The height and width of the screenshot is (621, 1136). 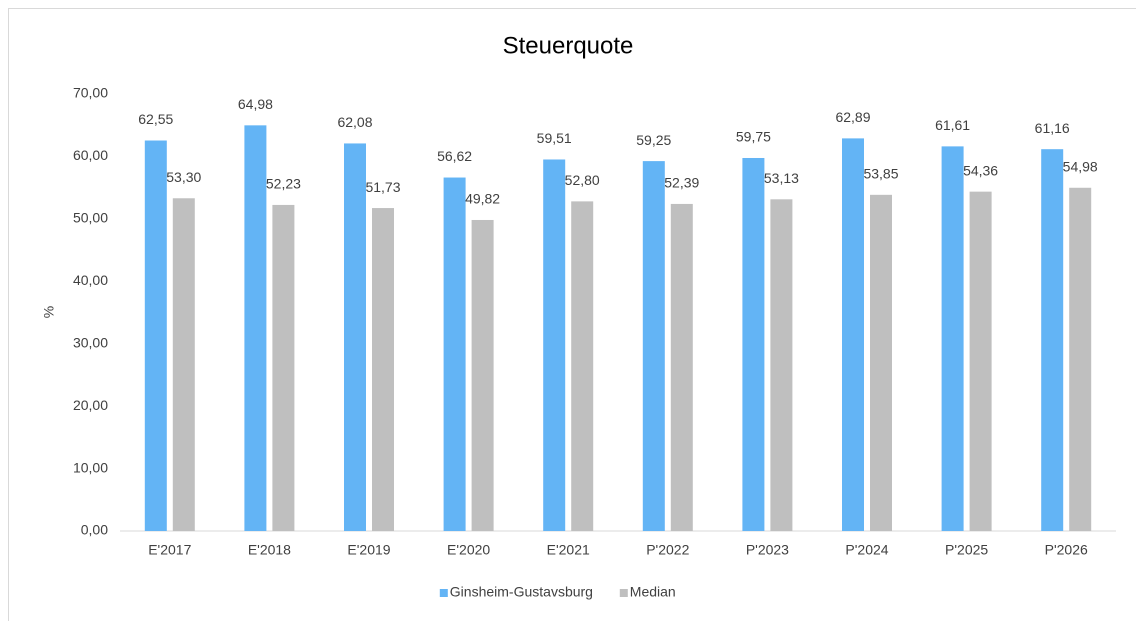 I want to click on data-label: 59,25, so click(x=653, y=140).